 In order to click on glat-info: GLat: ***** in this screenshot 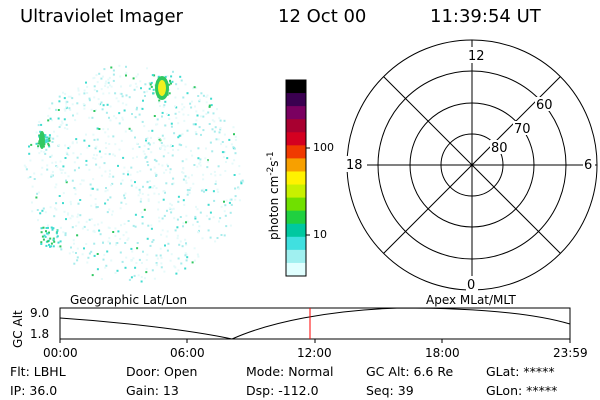, I will do `click(520, 371)`.